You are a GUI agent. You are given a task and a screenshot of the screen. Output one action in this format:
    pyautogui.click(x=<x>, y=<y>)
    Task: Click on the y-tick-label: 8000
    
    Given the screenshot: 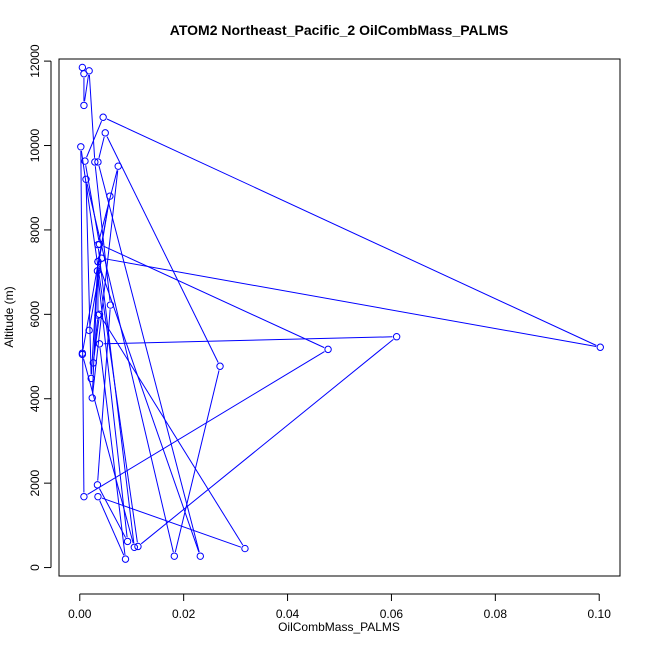 What is the action you would take?
    pyautogui.click(x=35, y=229)
    